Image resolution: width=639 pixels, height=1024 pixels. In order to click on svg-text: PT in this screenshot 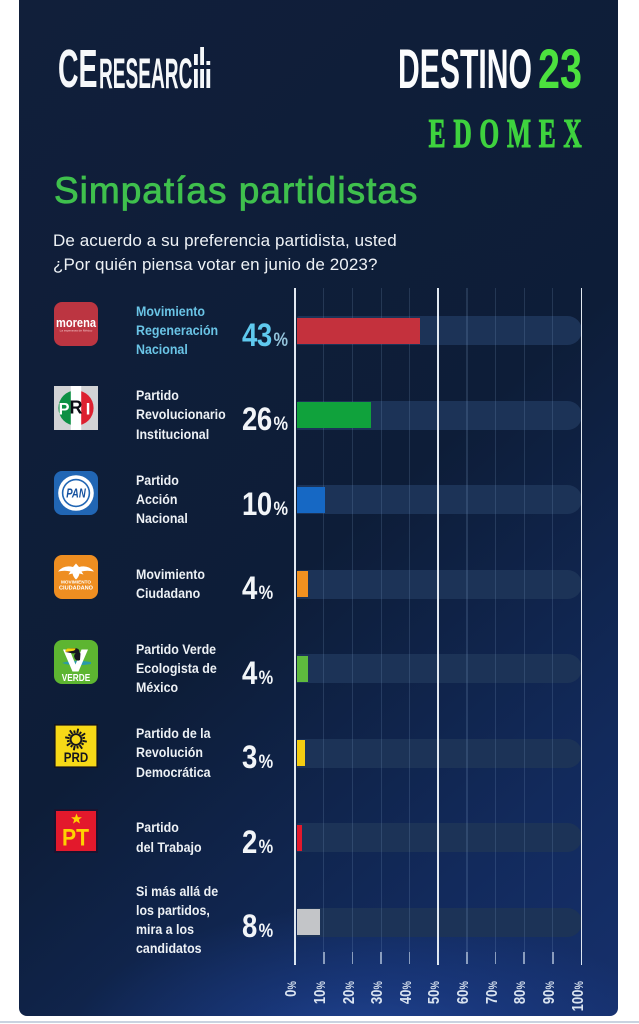, I will do `click(75, 837)`.